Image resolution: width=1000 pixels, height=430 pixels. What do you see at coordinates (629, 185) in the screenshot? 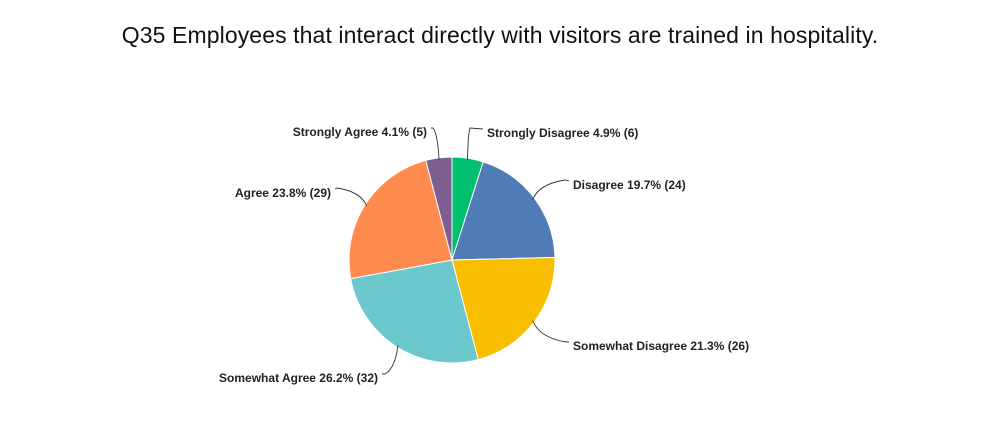
I see `slice-label: Disagree 19.7% (24)` at bounding box center [629, 185].